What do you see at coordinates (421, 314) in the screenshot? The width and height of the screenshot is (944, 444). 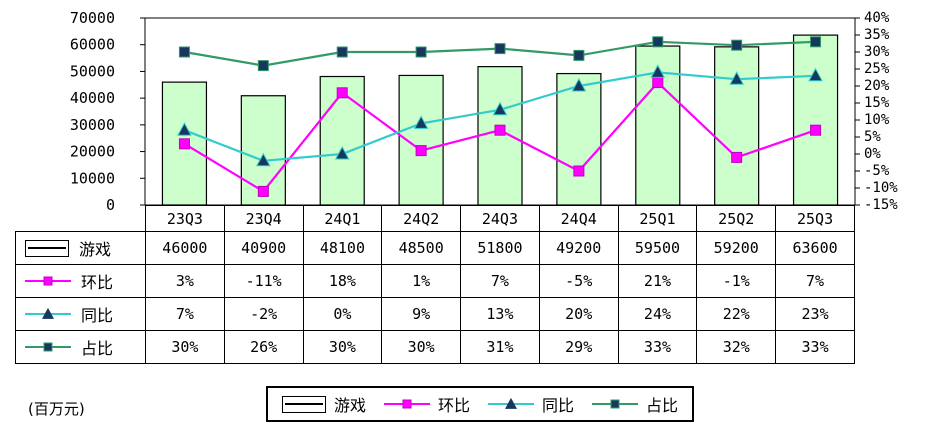 I see `value-cell: 9%` at bounding box center [421, 314].